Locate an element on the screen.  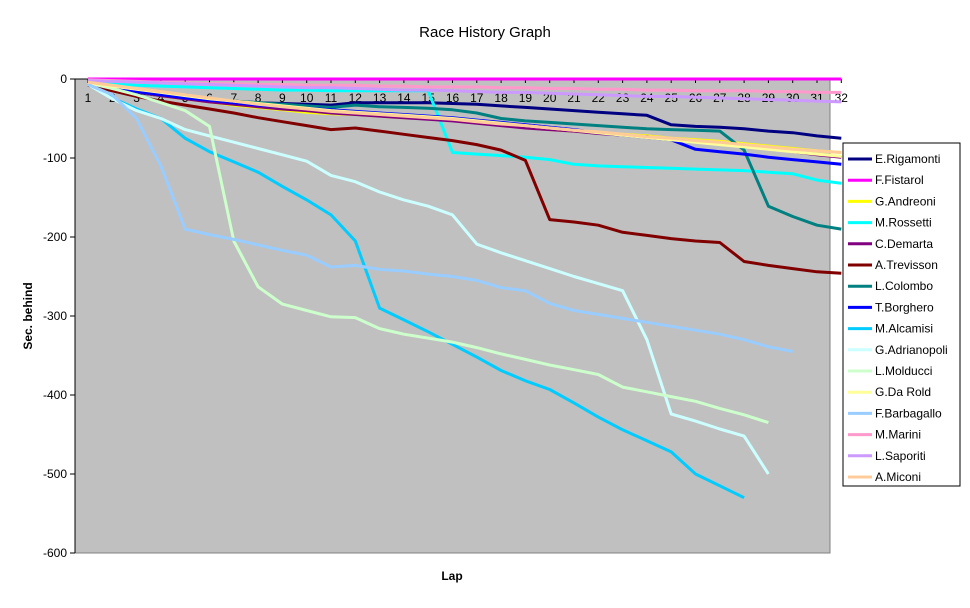
legend-label-g-da-rold: G.Da Rold is located at coordinates (903, 392).